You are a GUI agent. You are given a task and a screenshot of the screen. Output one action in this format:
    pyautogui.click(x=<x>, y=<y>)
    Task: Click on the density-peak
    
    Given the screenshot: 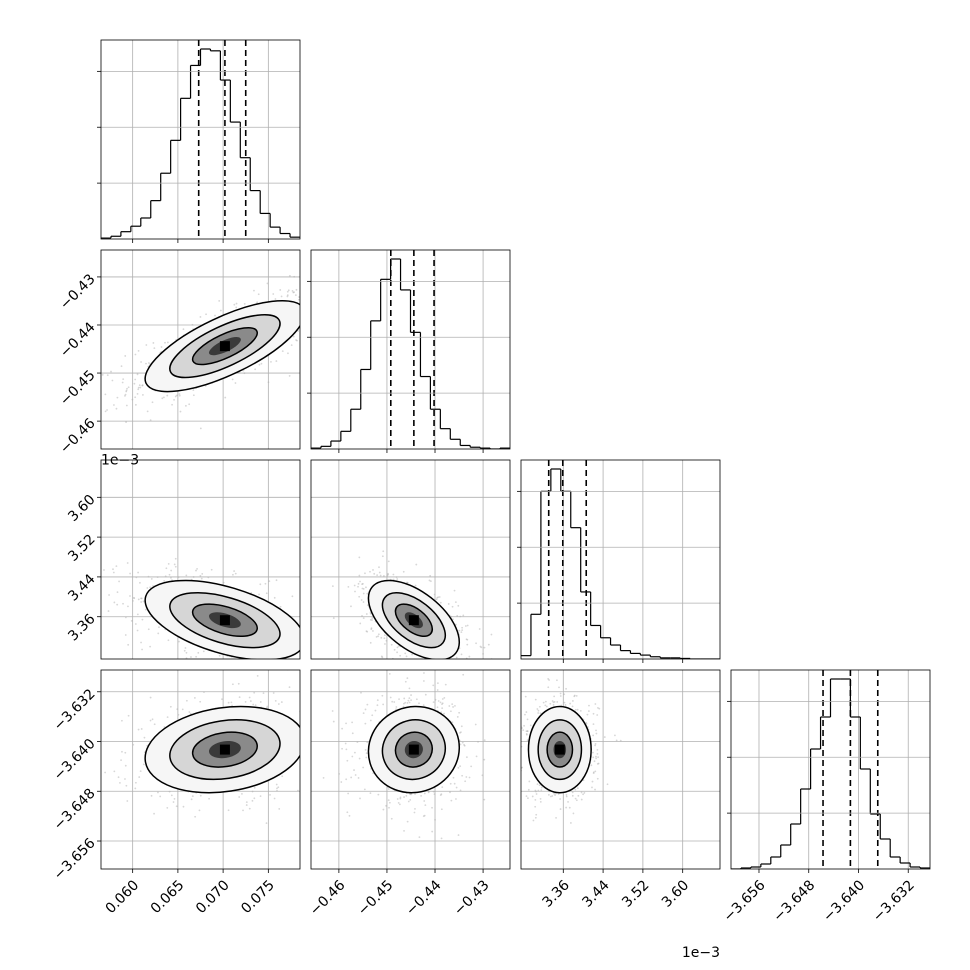 What is the action you would take?
    pyautogui.click(x=224, y=749)
    